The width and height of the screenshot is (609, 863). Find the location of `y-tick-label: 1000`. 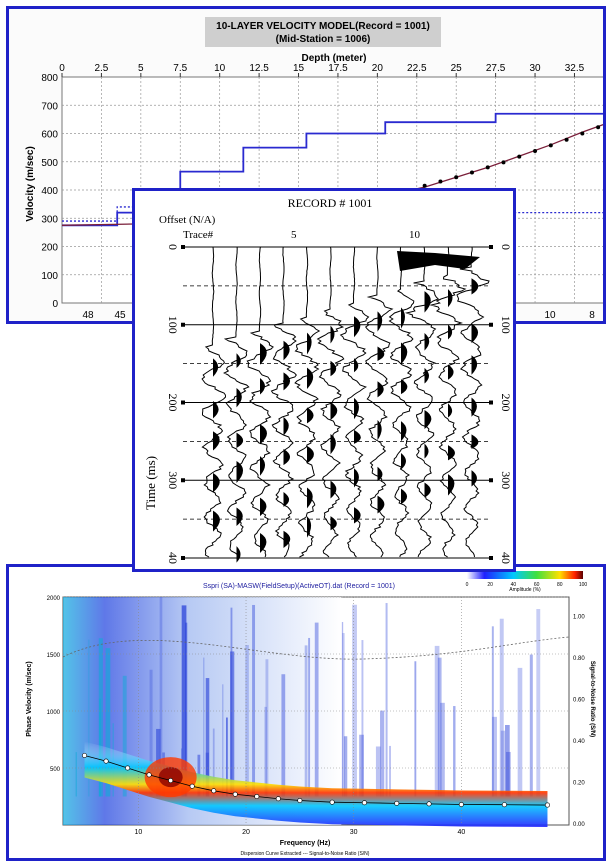

y-tick-label: 1000 is located at coordinates (54, 713).